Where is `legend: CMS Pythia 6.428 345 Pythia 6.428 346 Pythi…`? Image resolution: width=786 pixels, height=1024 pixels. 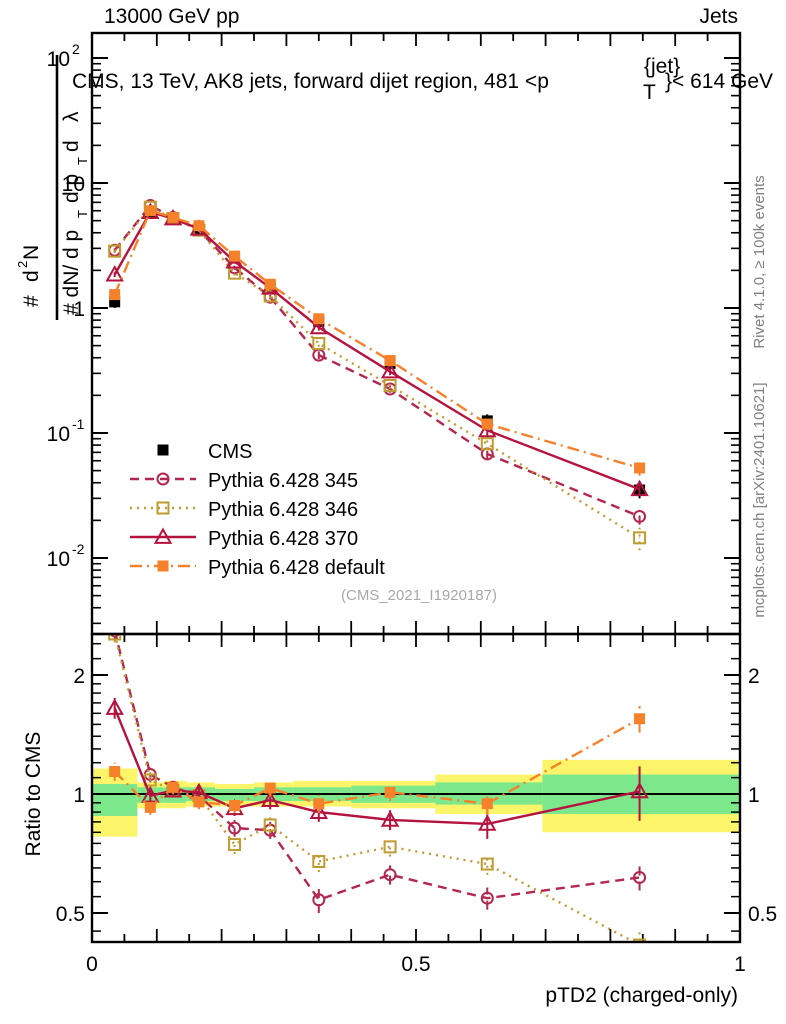 legend: CMS Pythia 6.428 345 Pythia 6.428 346 Pythi… is located at coordinates (257, 510).